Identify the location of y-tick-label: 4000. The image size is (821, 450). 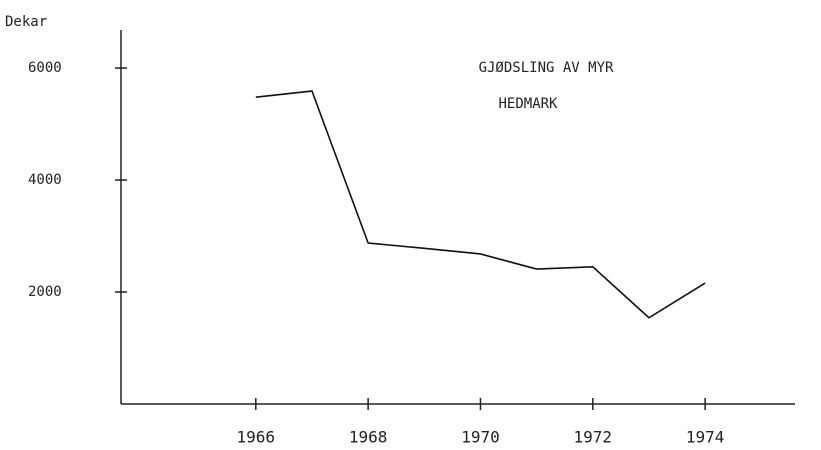
(45, 180).